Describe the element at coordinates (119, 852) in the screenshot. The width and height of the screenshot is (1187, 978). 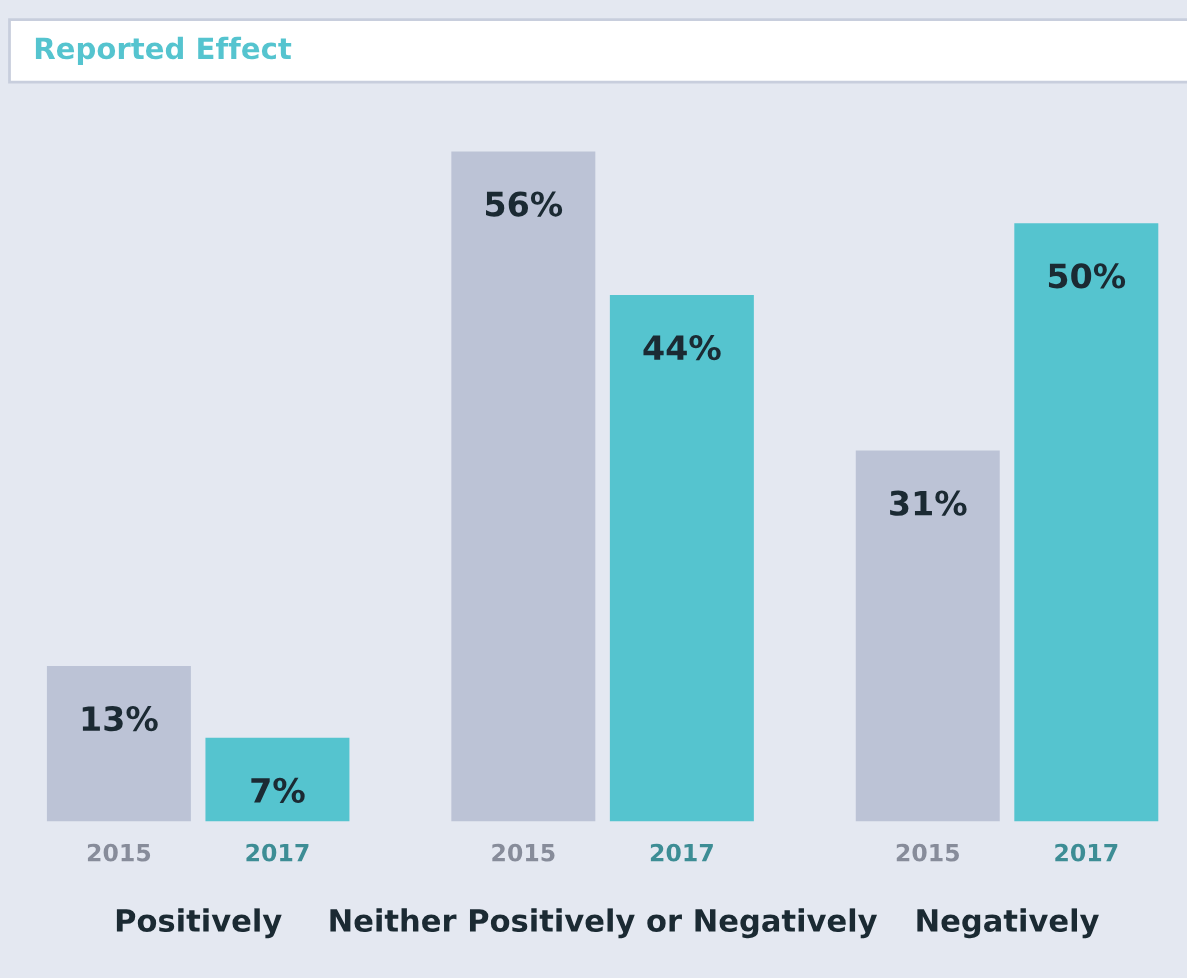
I see `series-label: 2015` at that location.